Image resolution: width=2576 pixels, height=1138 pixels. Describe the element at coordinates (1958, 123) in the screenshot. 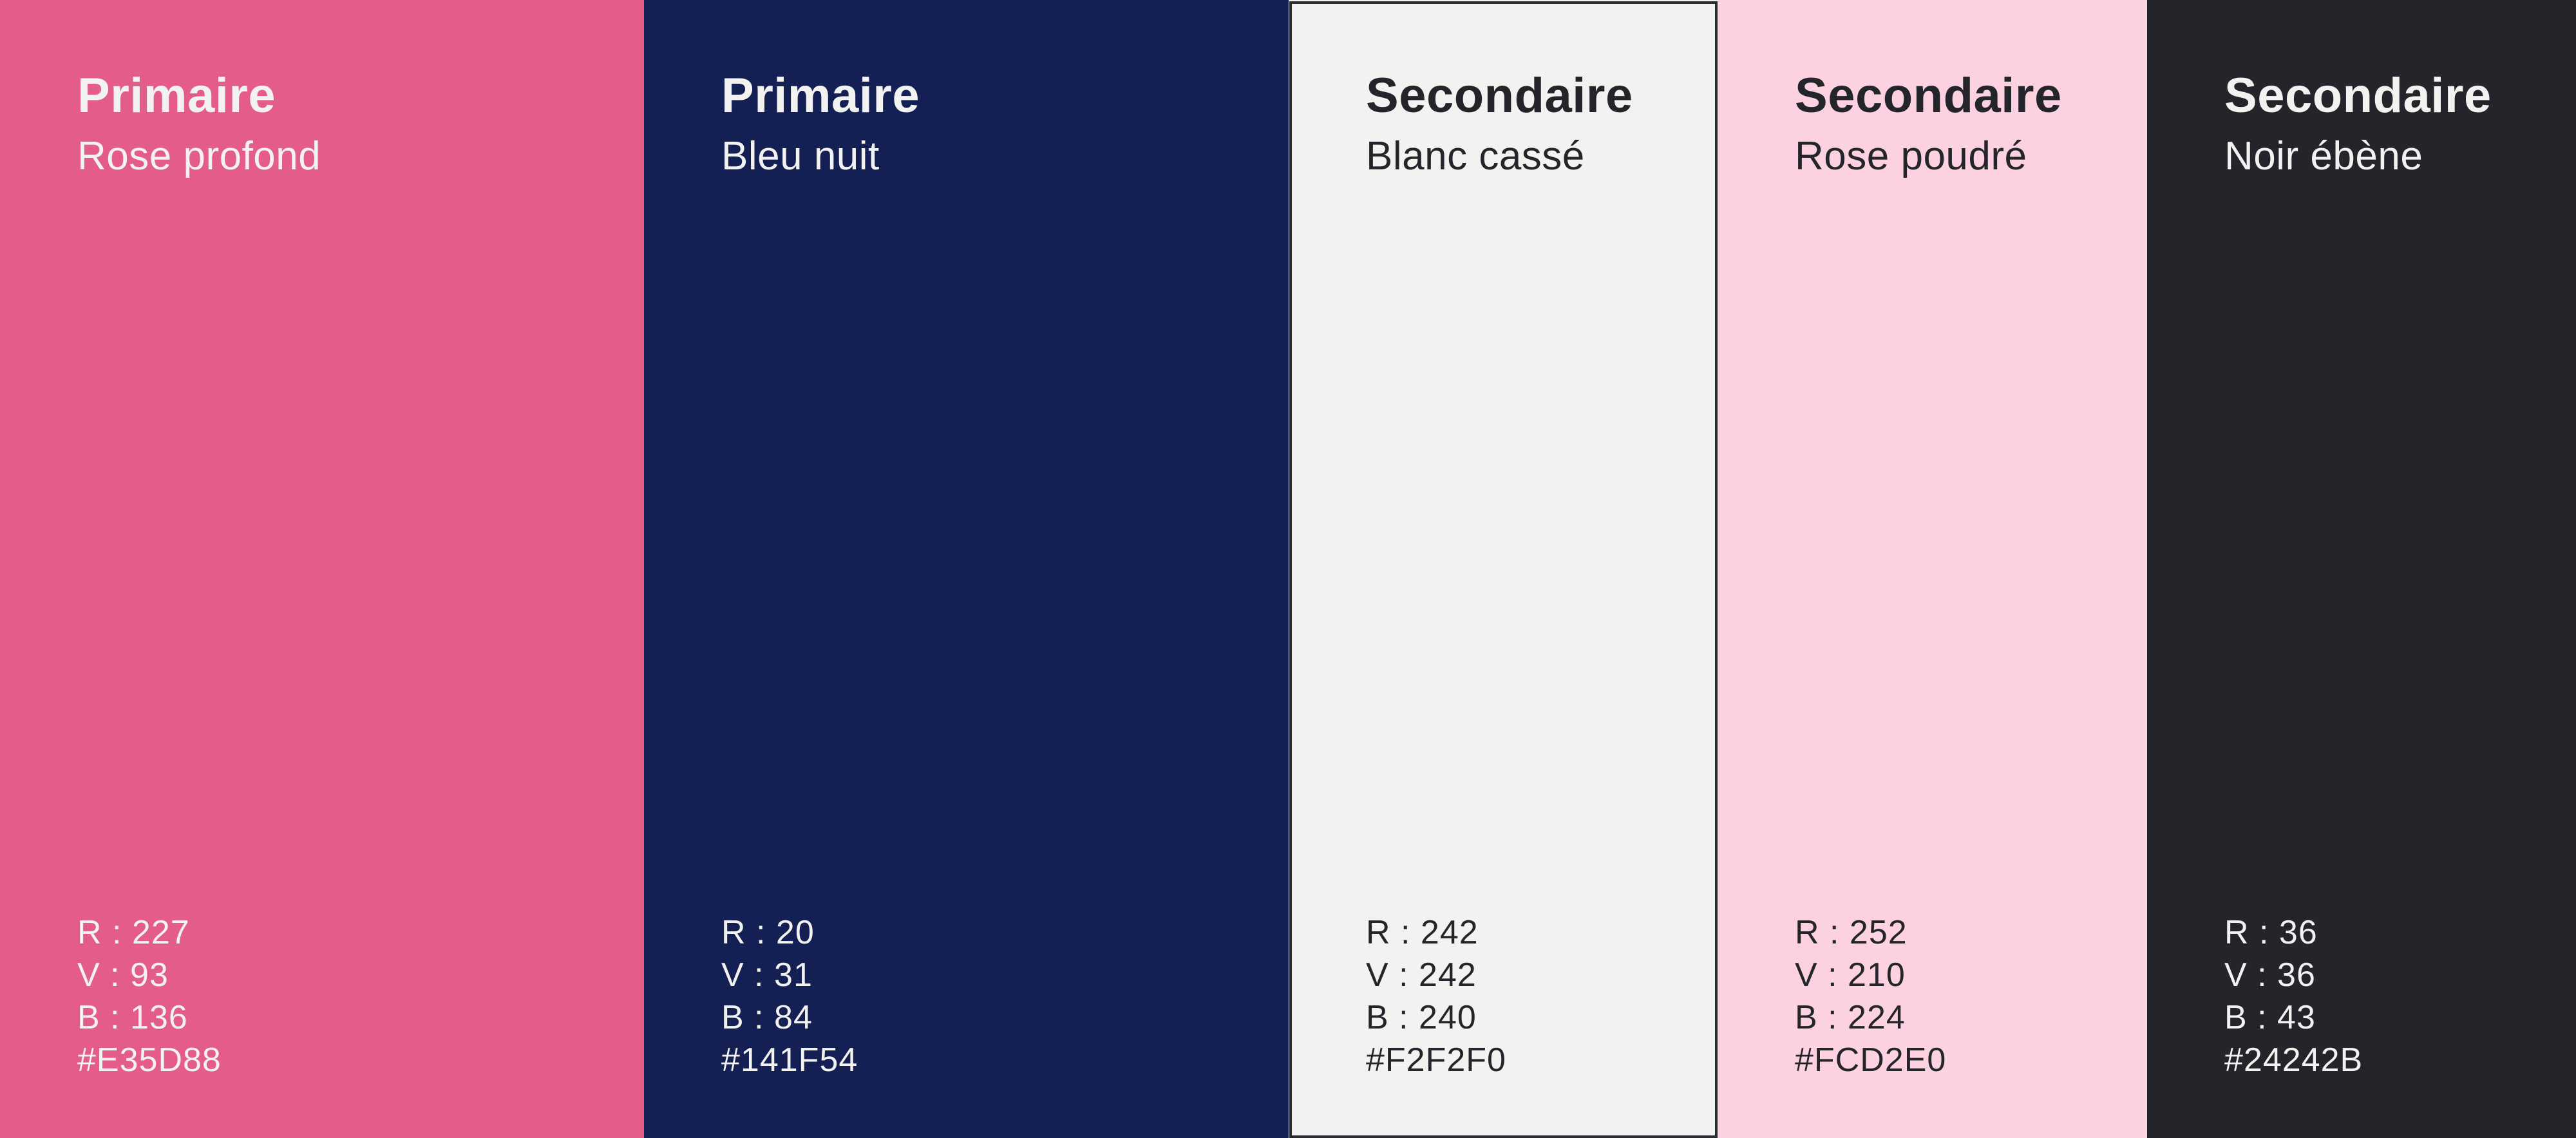

I see `swatch-header: Secondaire Rose poudré` at that location.